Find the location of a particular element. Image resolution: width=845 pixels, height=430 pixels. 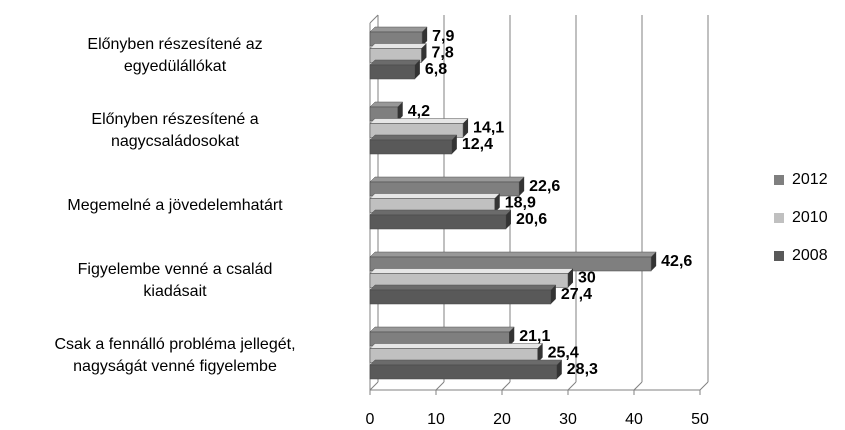

category-label: Megemelné a jövedelemhatárt is located at coordinates (175, 205).